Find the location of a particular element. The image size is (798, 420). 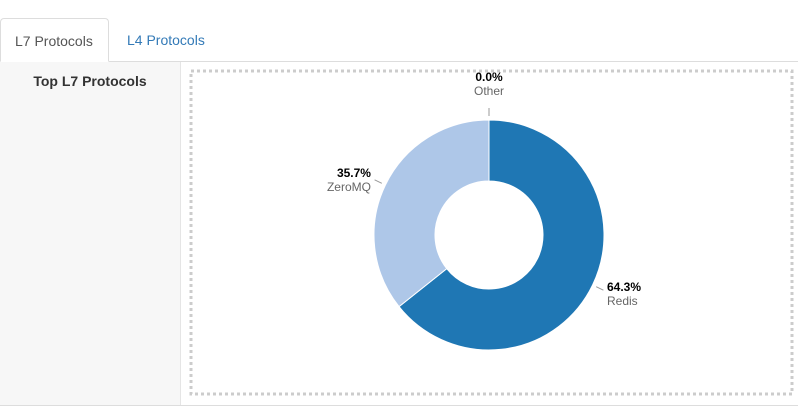

slice-label: Other is located at coordinates (489, 91).